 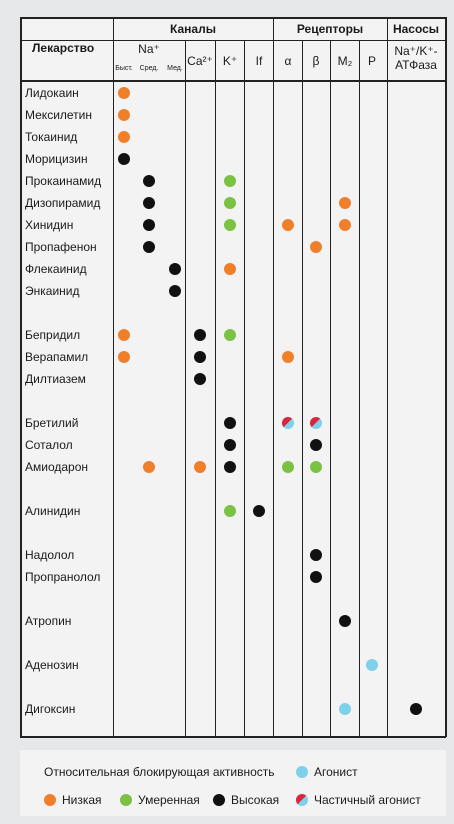 I want to click on legend-label: Высокая, so click(x=255, y=800).